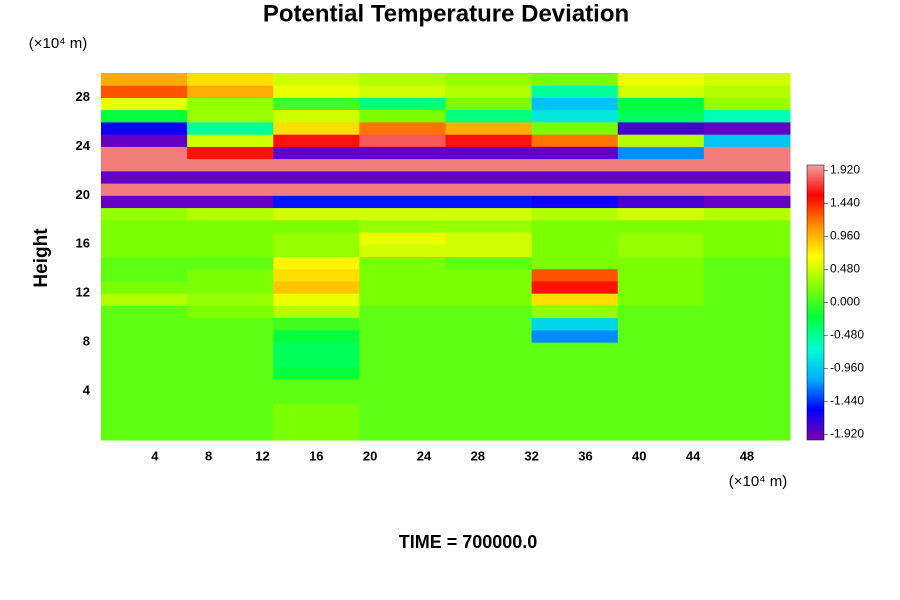 This screenshot has width=900, height=600. What do you see at coordinates (87, 390) in the screenshot?
I see `y-tick-label: 4` at bounding box center [87, 390].